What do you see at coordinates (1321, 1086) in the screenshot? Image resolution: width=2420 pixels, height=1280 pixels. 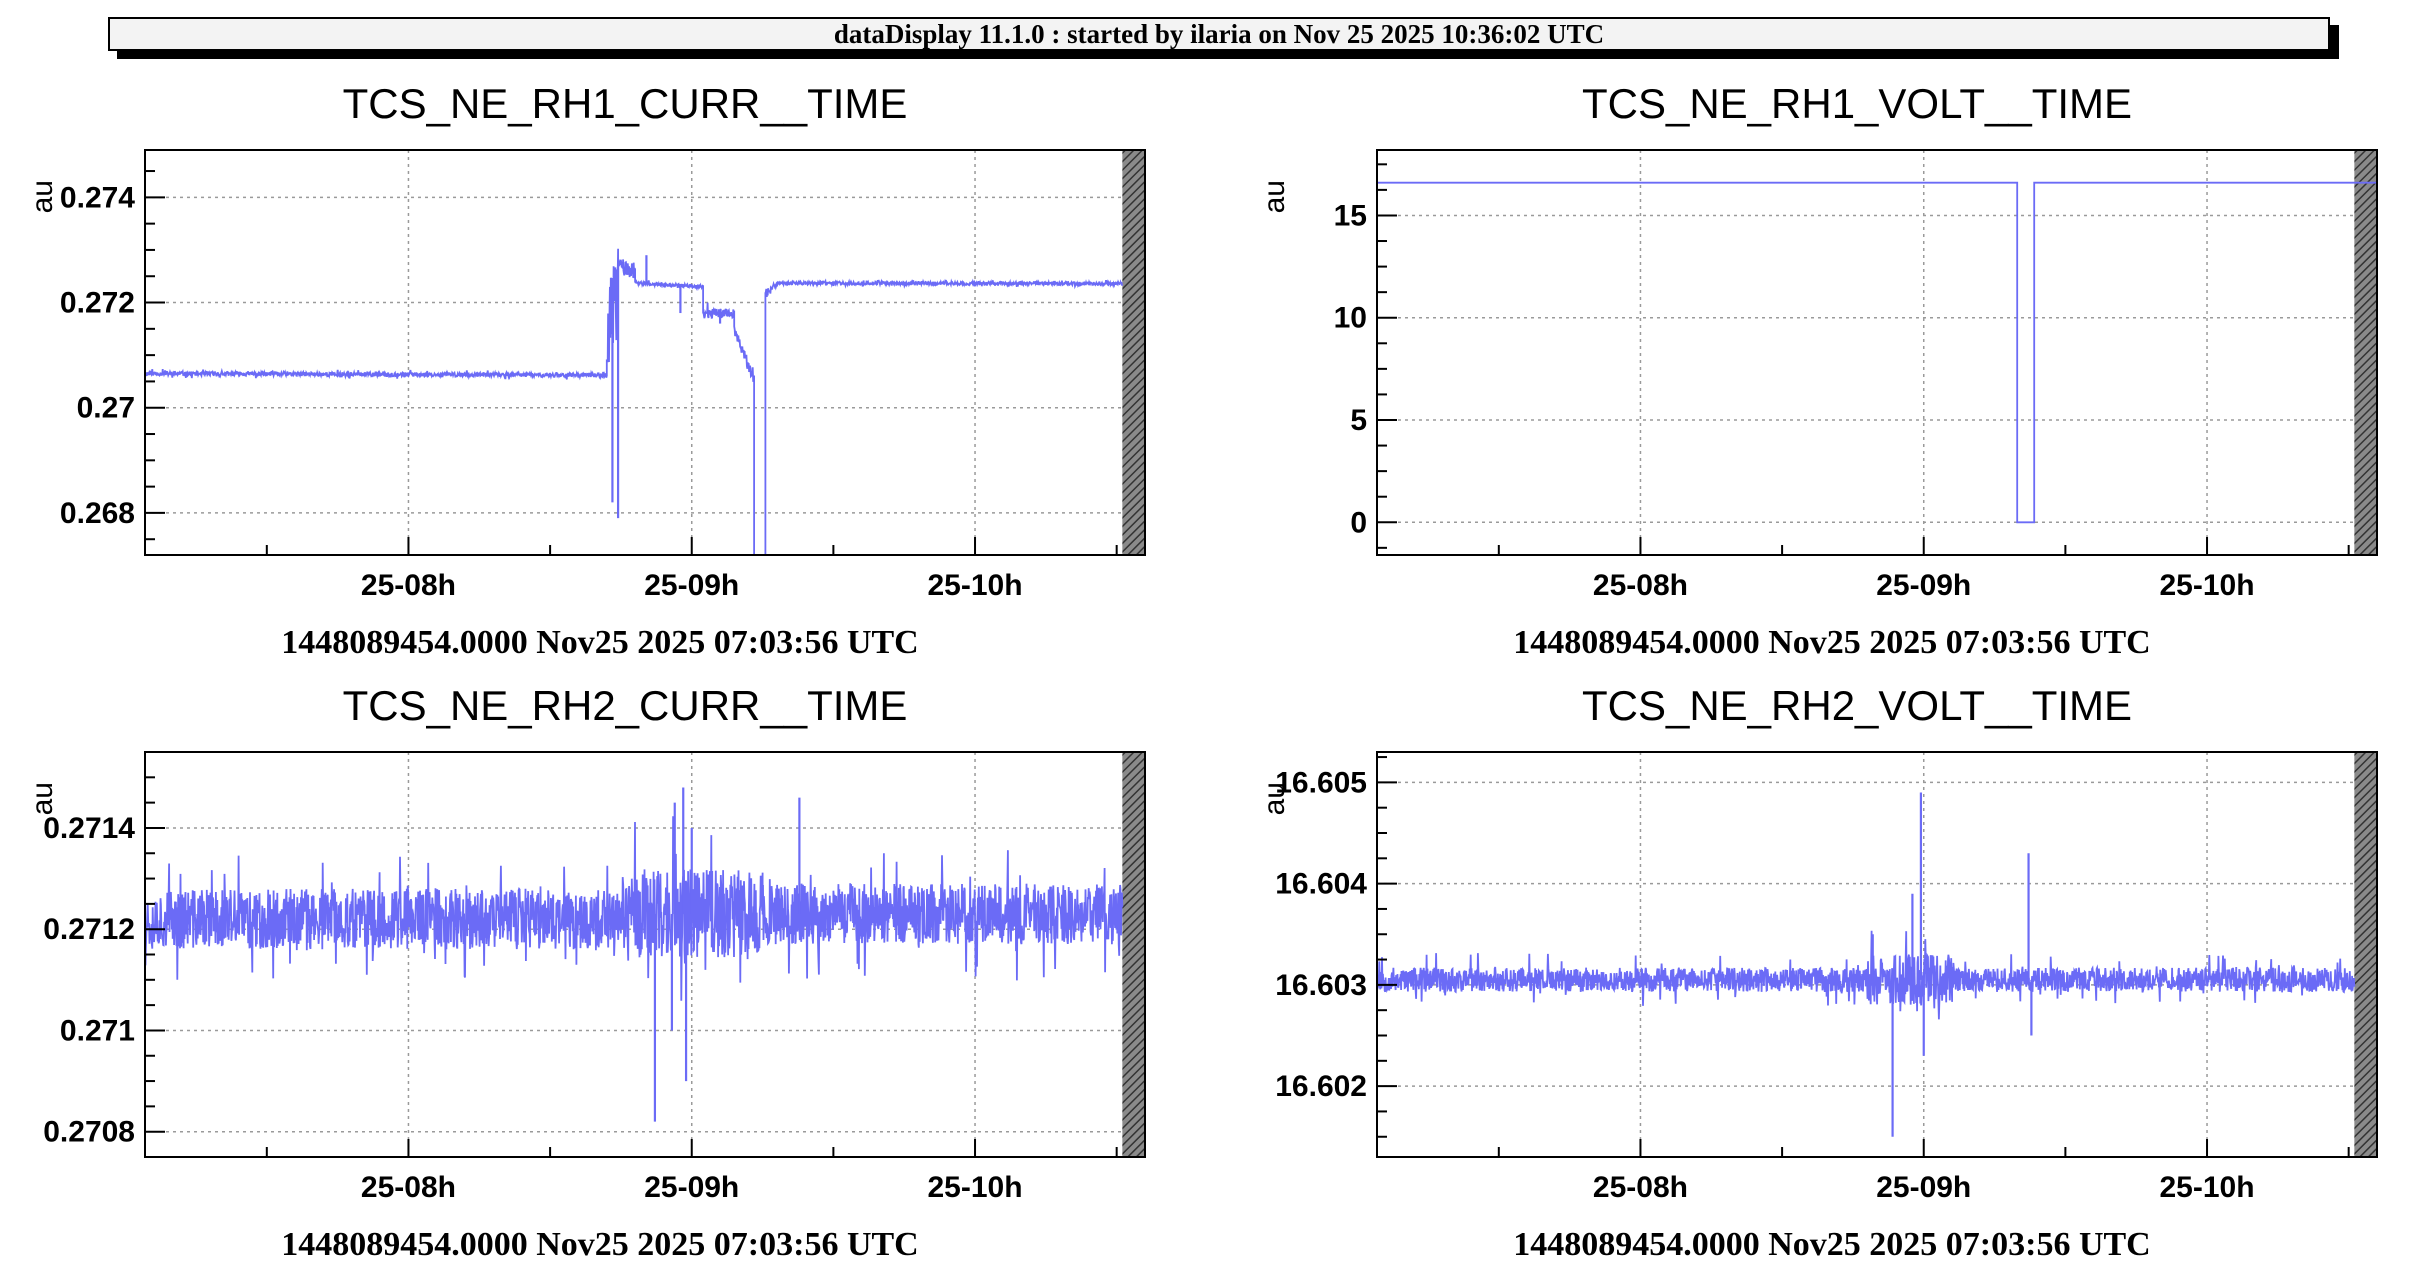 I see `y-tick-label: 16.602` at bounding box center [1321, 1086].